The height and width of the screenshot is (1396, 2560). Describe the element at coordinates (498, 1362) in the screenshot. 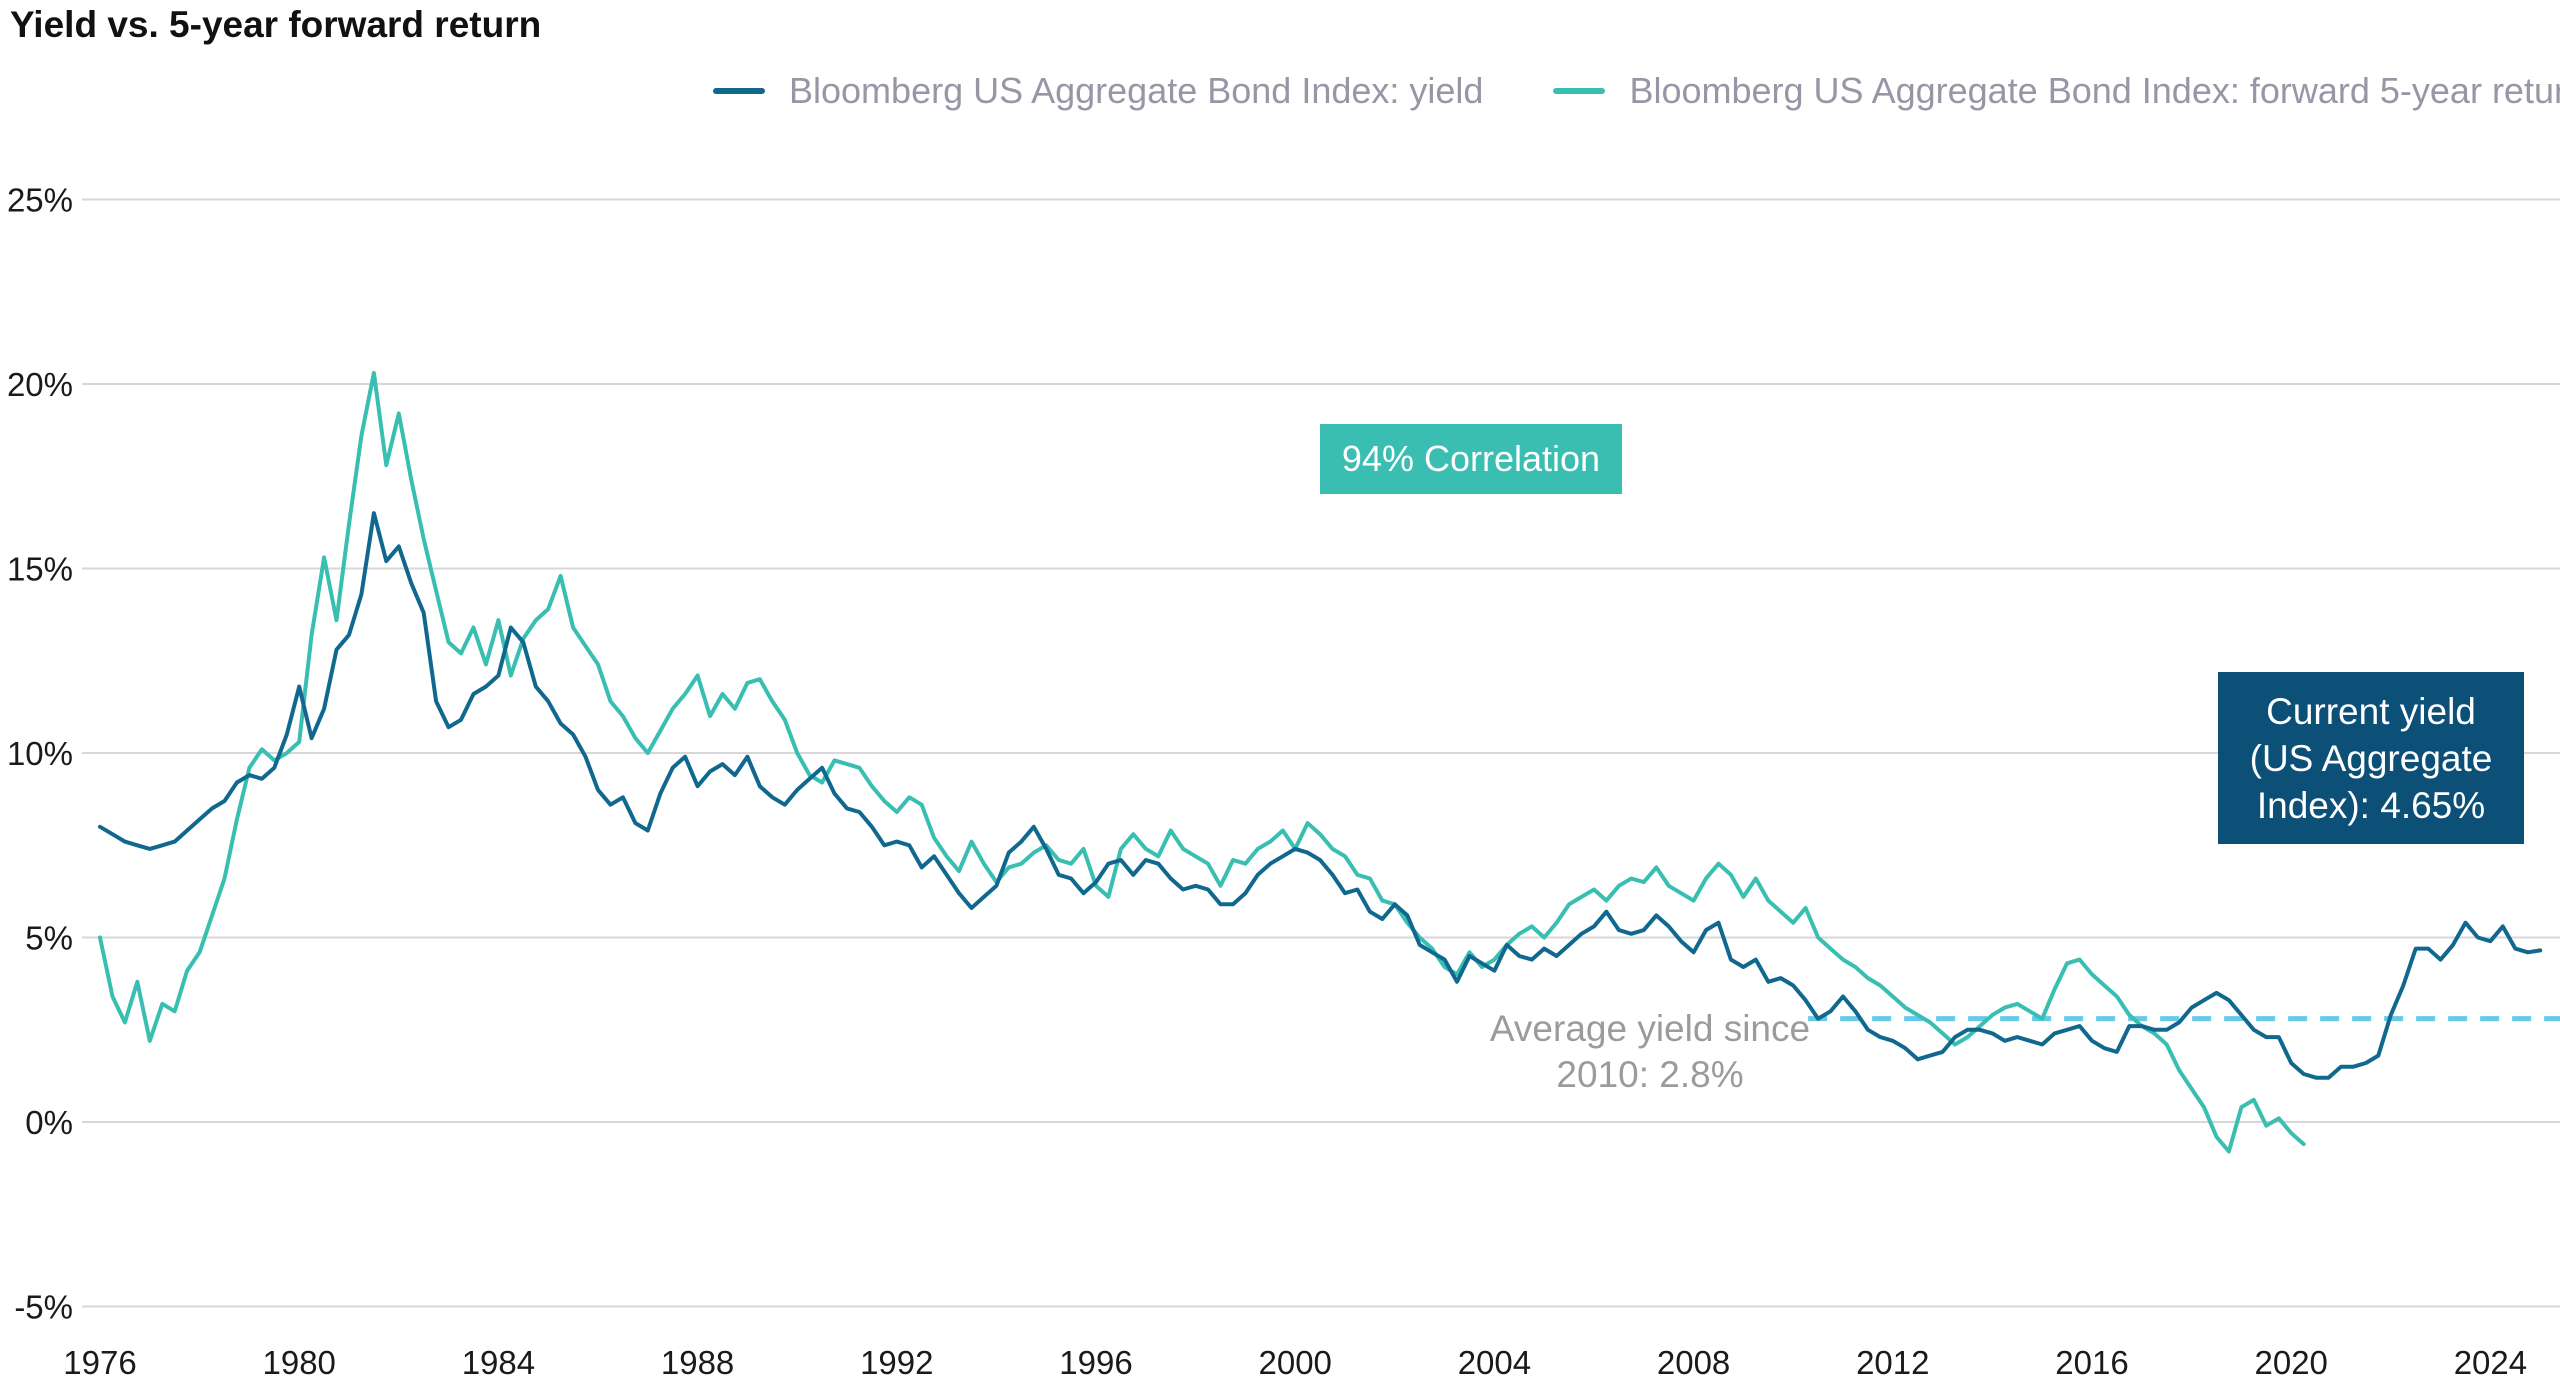

I see `x-axis-tick-label: 1984` at that location.